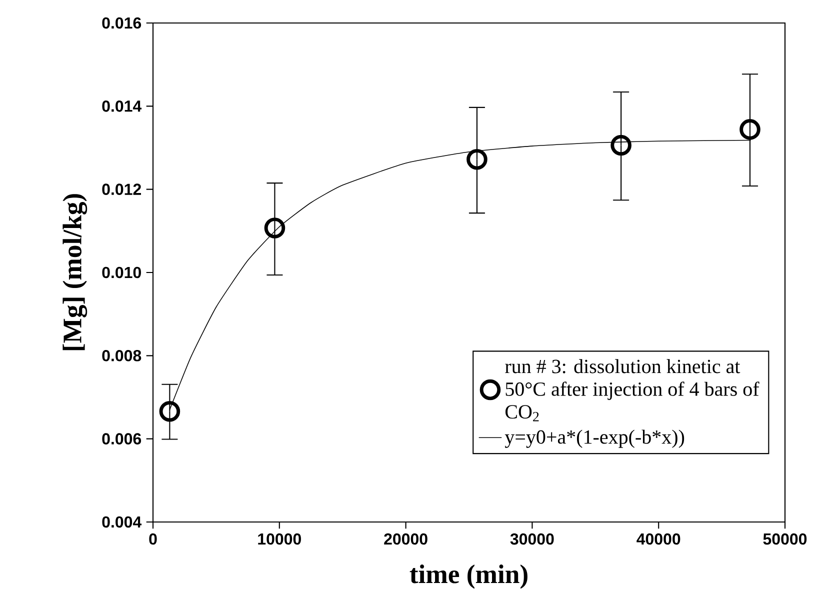 The image size is (819, 589). What do you see at coordinates (632, 390) in the screenshot?
I see `legend-label: run # 3: dissolution kinetic at 50°C after injection of 4 bars of CO$_{2}$` at bounding box center [632, 390].